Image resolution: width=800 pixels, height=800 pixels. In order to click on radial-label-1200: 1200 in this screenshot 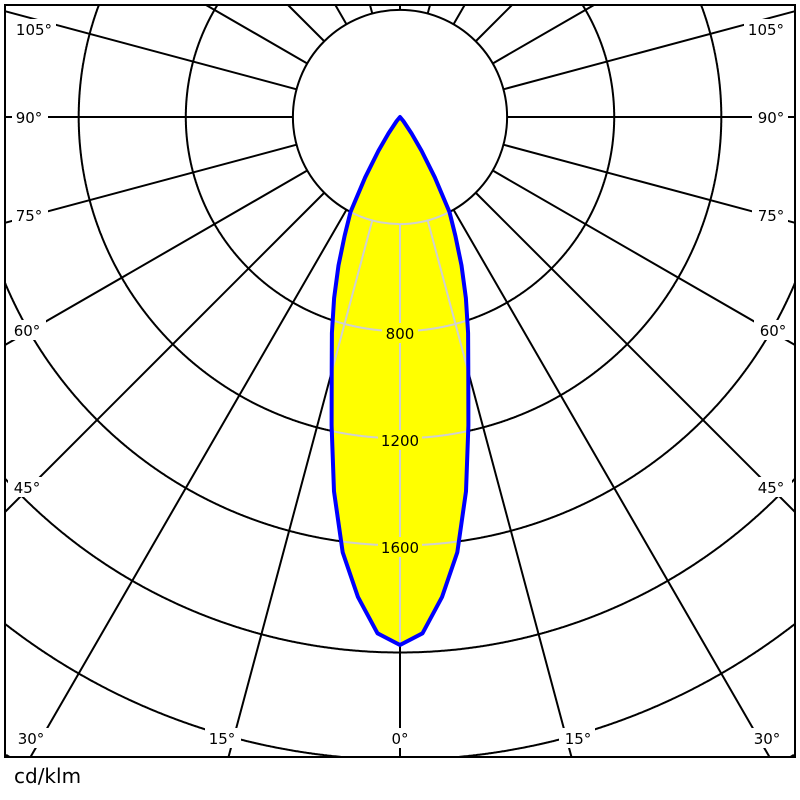, I will do `click(400, 441)`.